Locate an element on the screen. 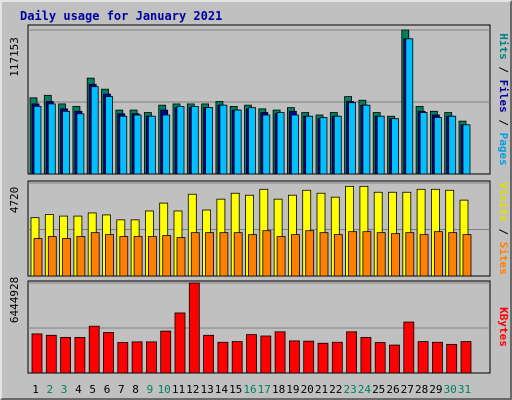 The width and height of the screenshot is (512, 400). x-tick-label: 12 is located at coordinates (192, 389).